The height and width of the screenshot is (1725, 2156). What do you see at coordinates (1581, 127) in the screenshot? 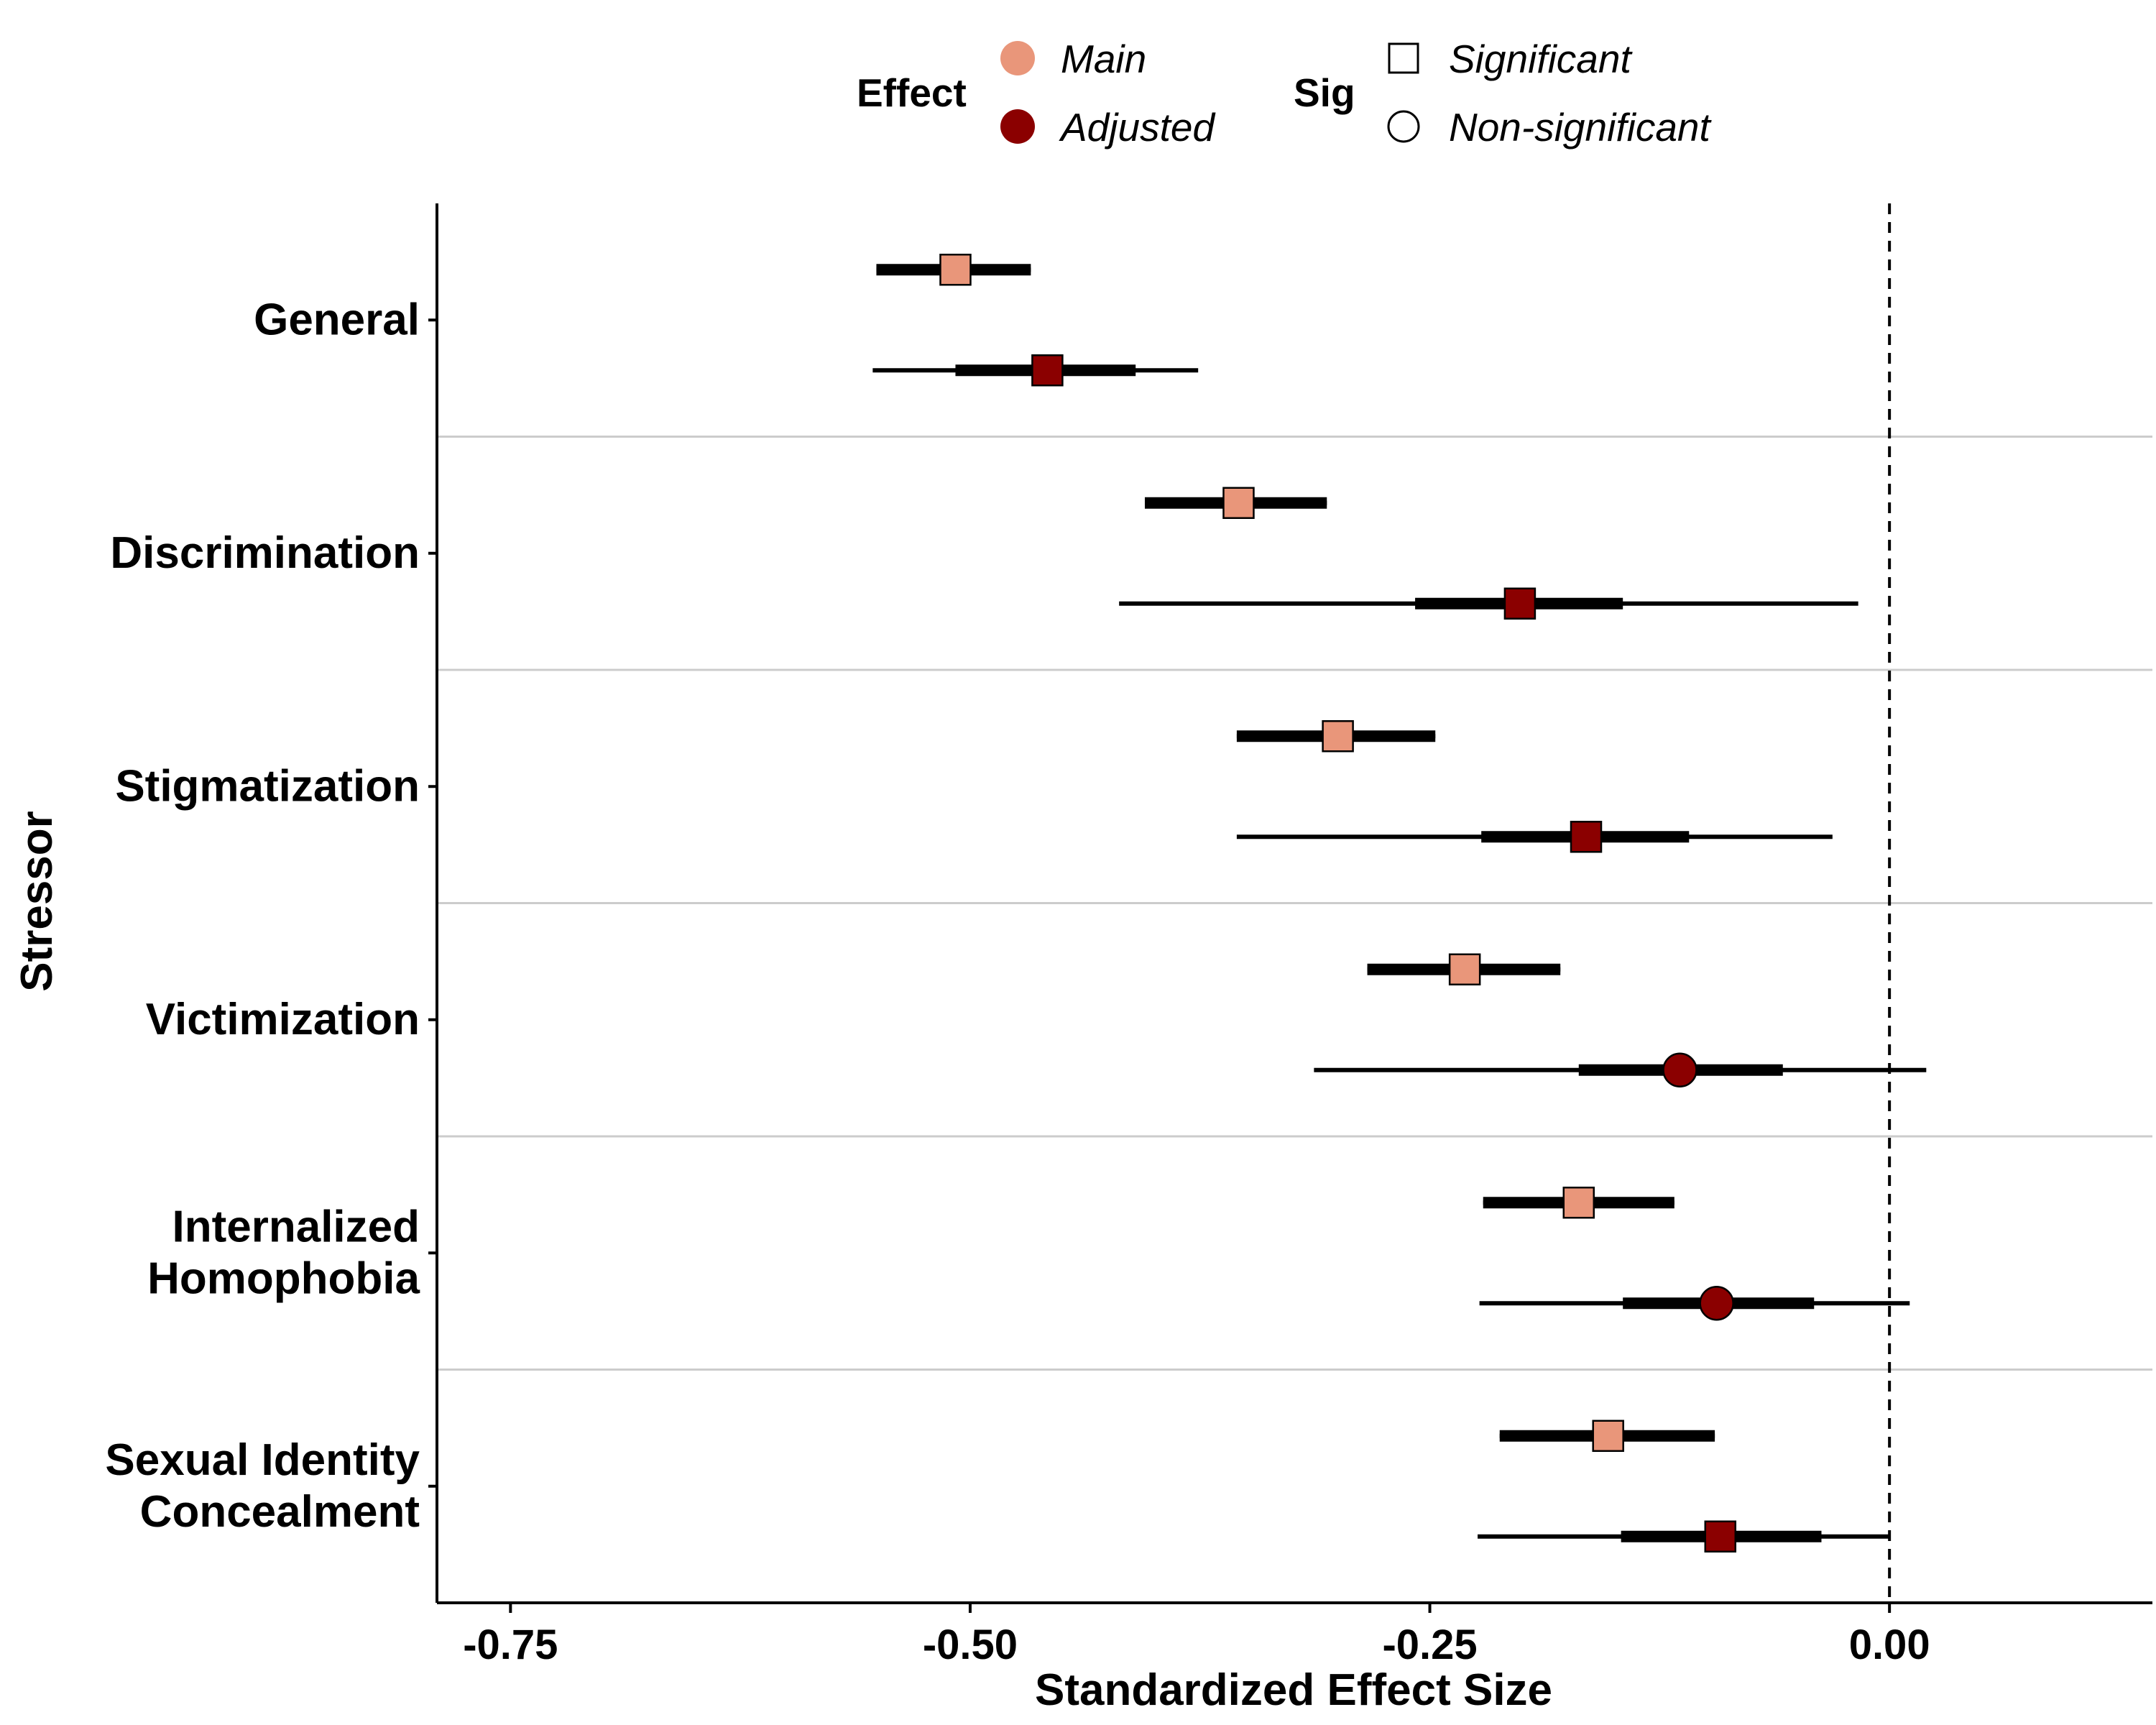
I see `legend-nonsignificant-label: Non-significant` at bounding box center [1581, 127].